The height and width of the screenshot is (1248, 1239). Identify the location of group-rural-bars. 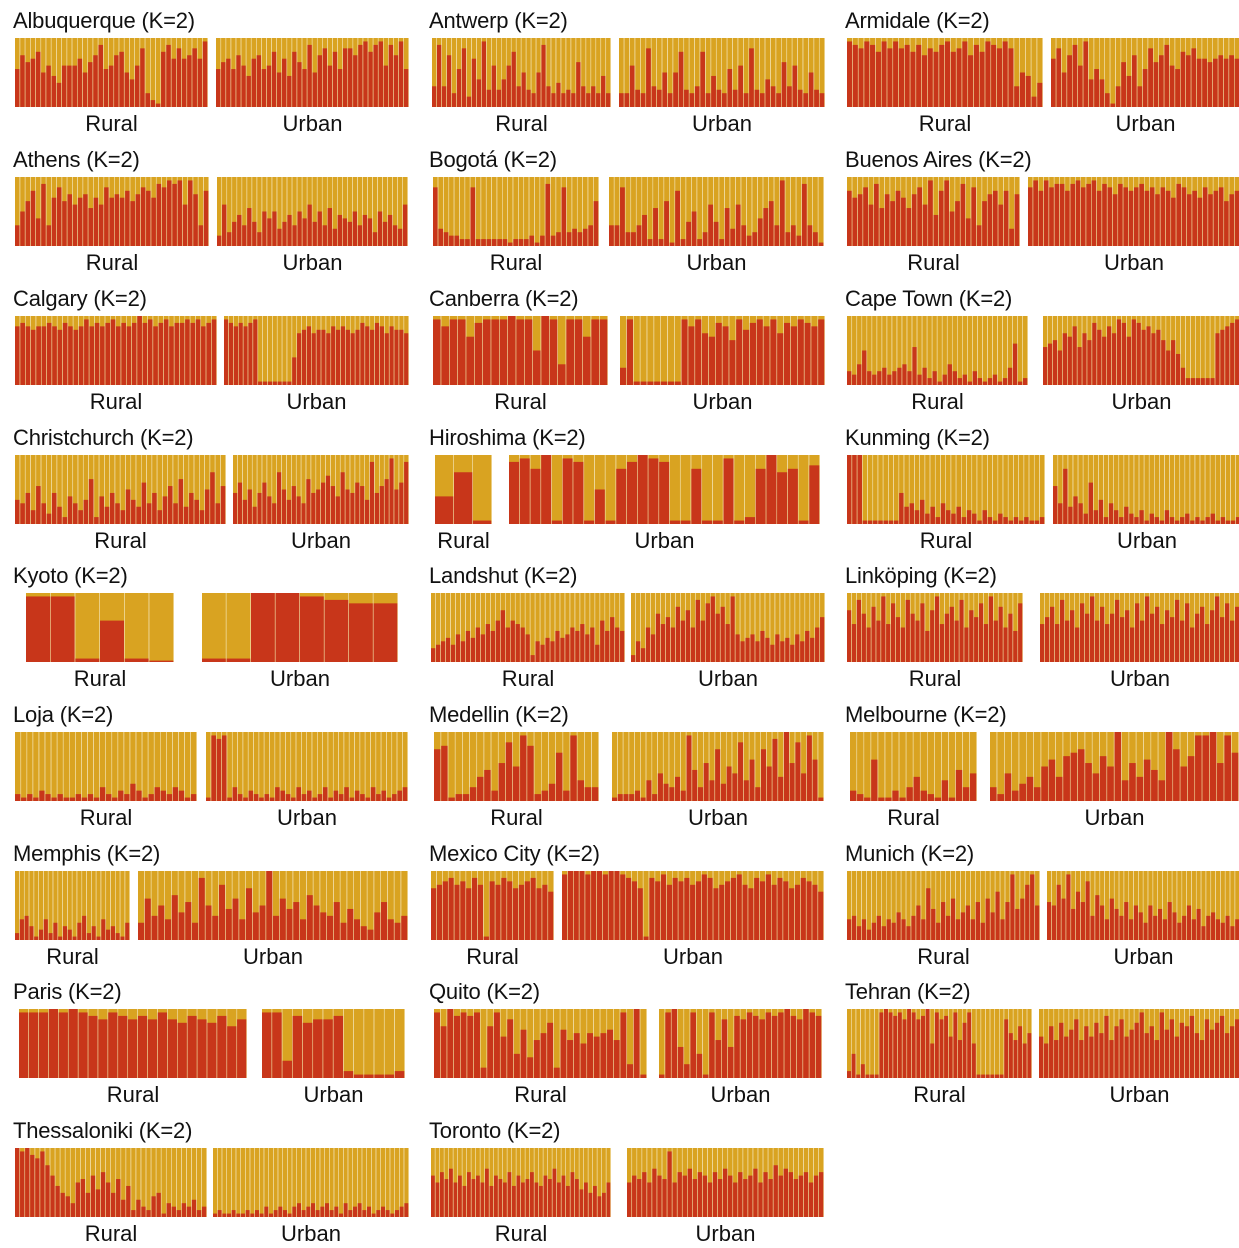
(913, 766).